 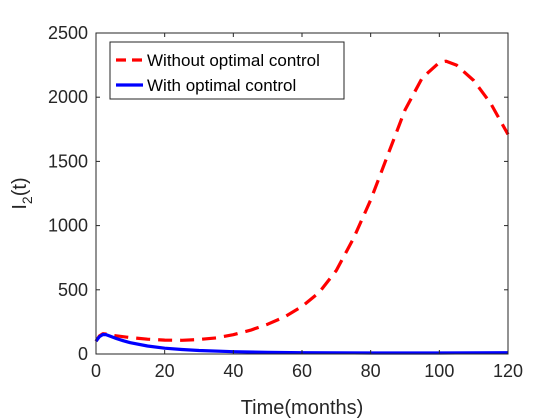 What do you see at coordinates (68, 33) in the screenshot?
I see `y-tick-label: 2500` at bounding box center [68, 33].